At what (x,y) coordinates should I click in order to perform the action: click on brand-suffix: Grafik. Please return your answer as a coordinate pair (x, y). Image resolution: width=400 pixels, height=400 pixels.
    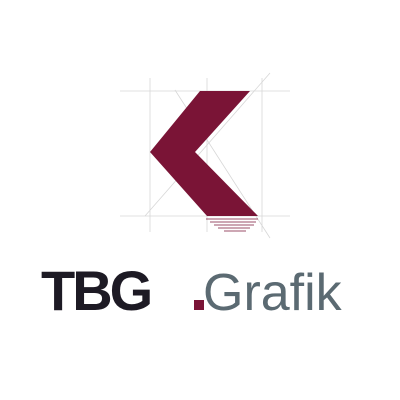
    Looking at the image, I should click on (273, 293).